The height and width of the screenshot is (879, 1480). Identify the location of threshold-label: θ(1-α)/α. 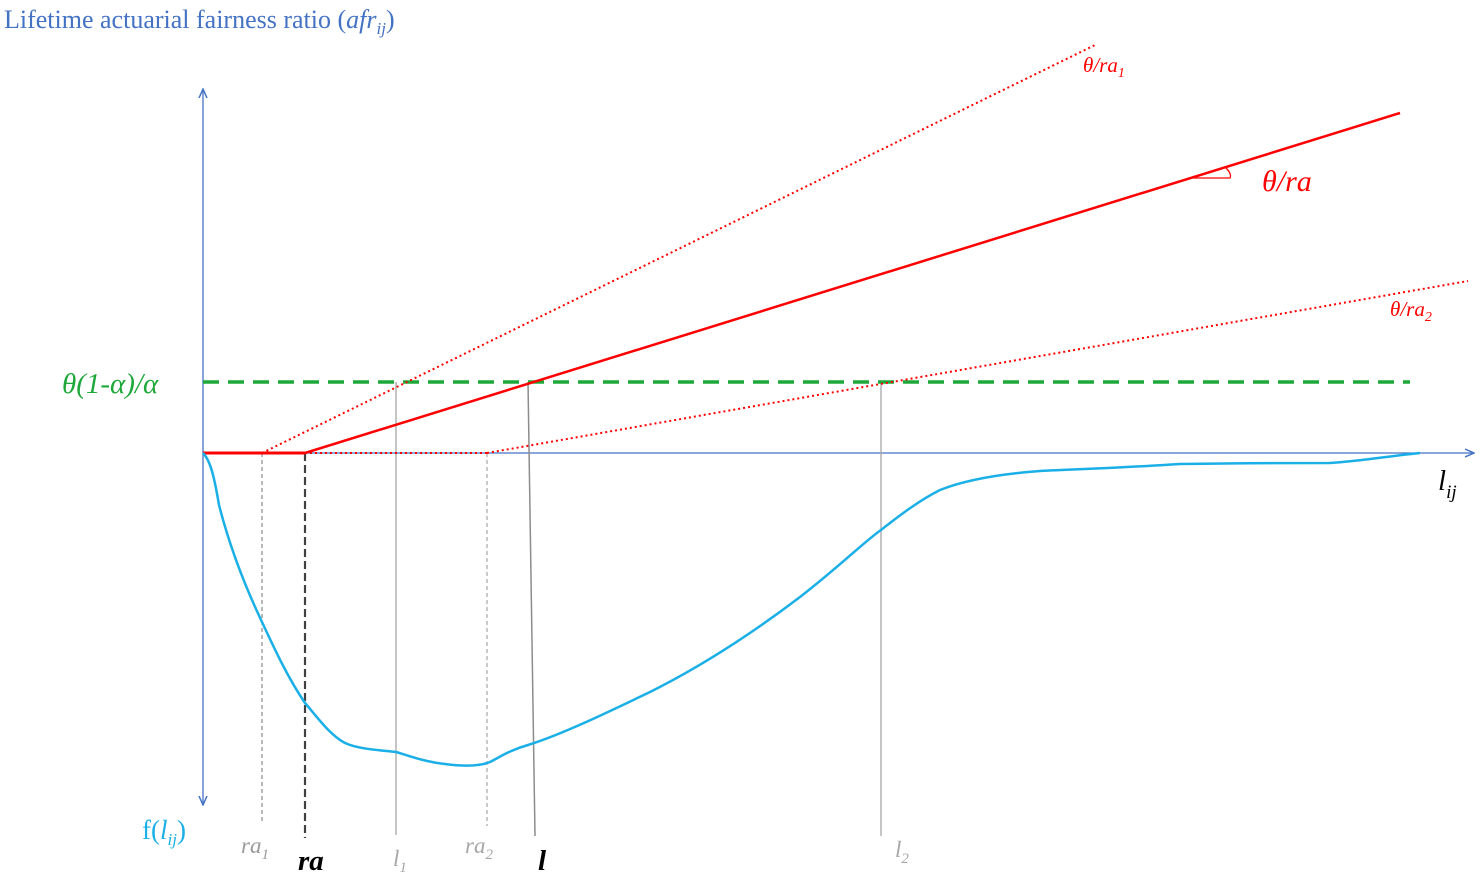
(110, 384).